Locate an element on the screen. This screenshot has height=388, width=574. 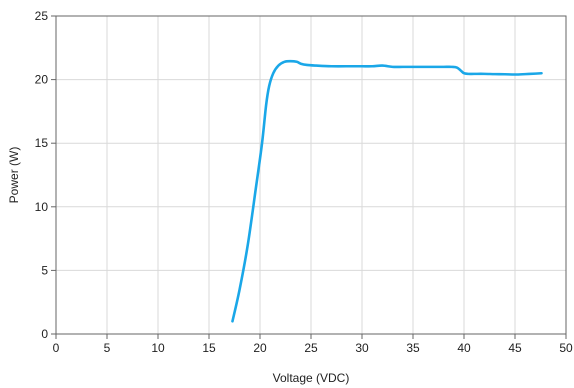
y-tick-label: 20 is located at coordinates (42, 80).